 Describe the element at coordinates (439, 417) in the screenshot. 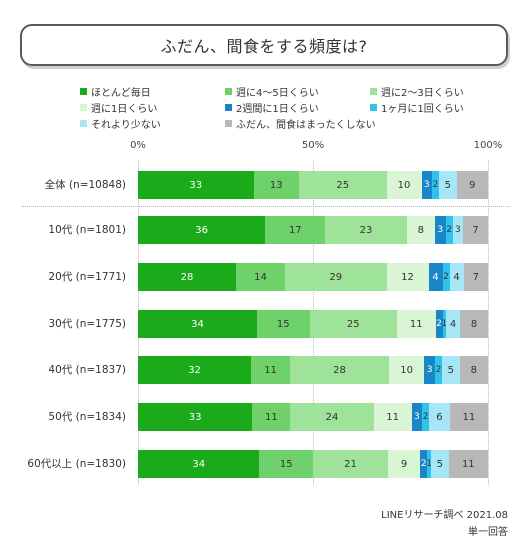

I see `bar-segment: 6` at that location.